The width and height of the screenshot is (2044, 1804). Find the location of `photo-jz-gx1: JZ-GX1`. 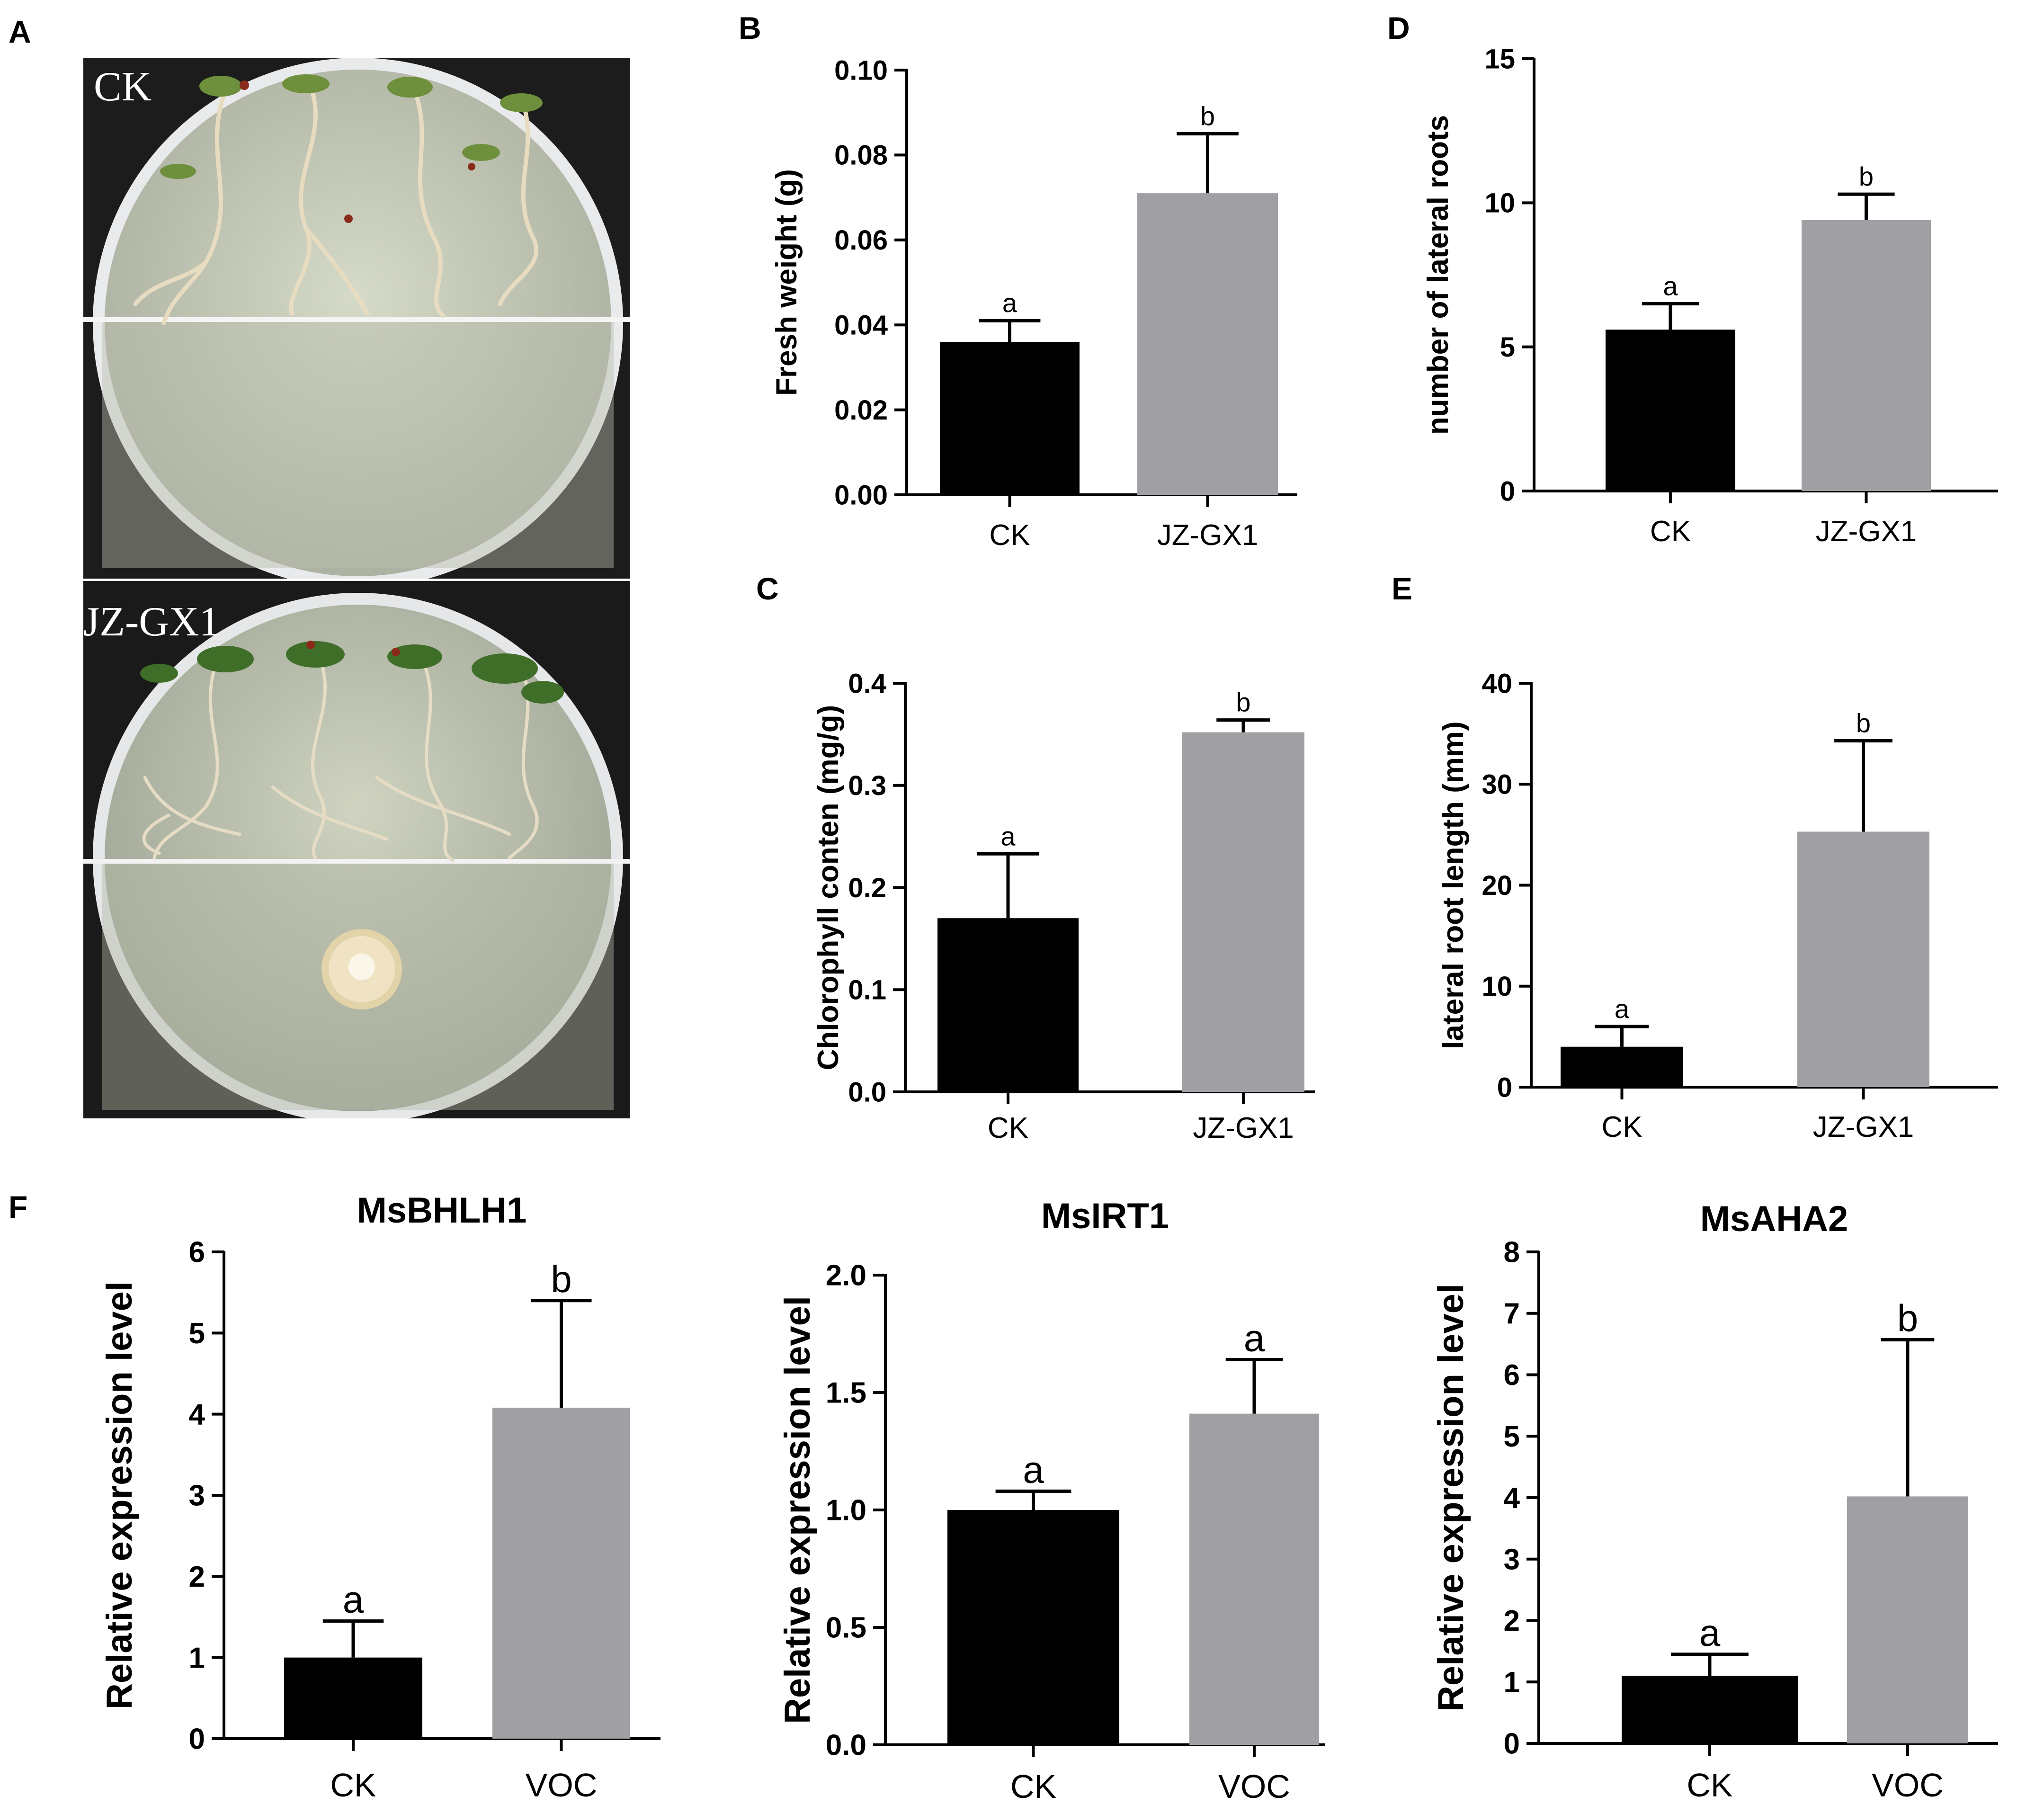

photo-jz-gx1: JZ-GX1 is located at coordinates (356, 849).